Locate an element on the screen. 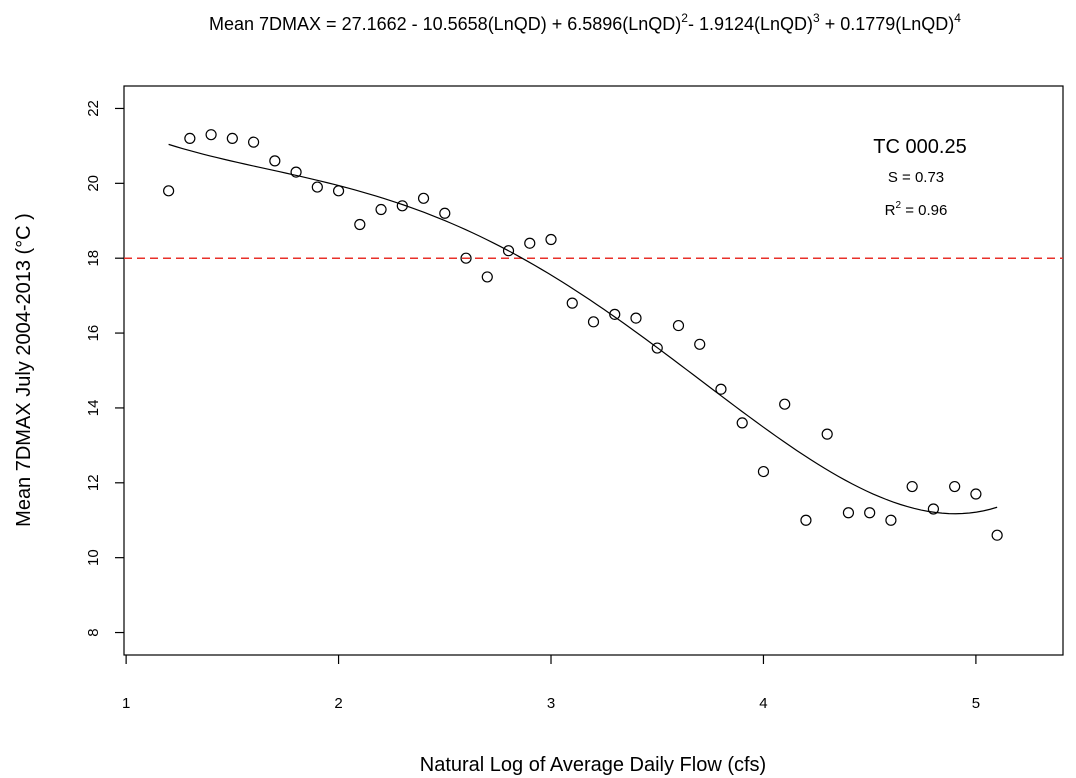  y-tick-label: 12 is located at coordinates (93, 482).